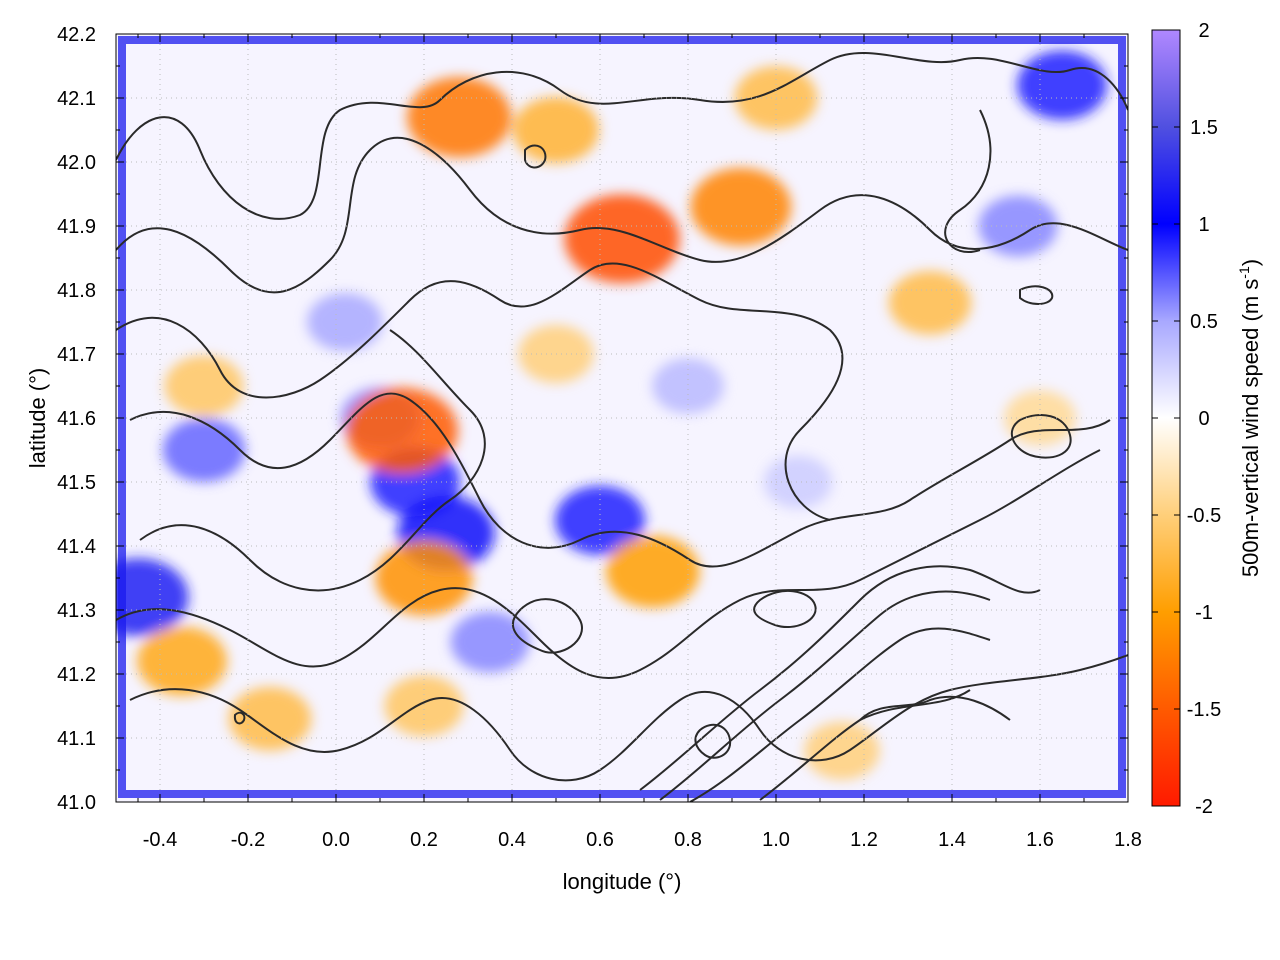 This screenshot has height=960, width=1280. I want to click on x-tick-label: 0.4, so click(512, 840).